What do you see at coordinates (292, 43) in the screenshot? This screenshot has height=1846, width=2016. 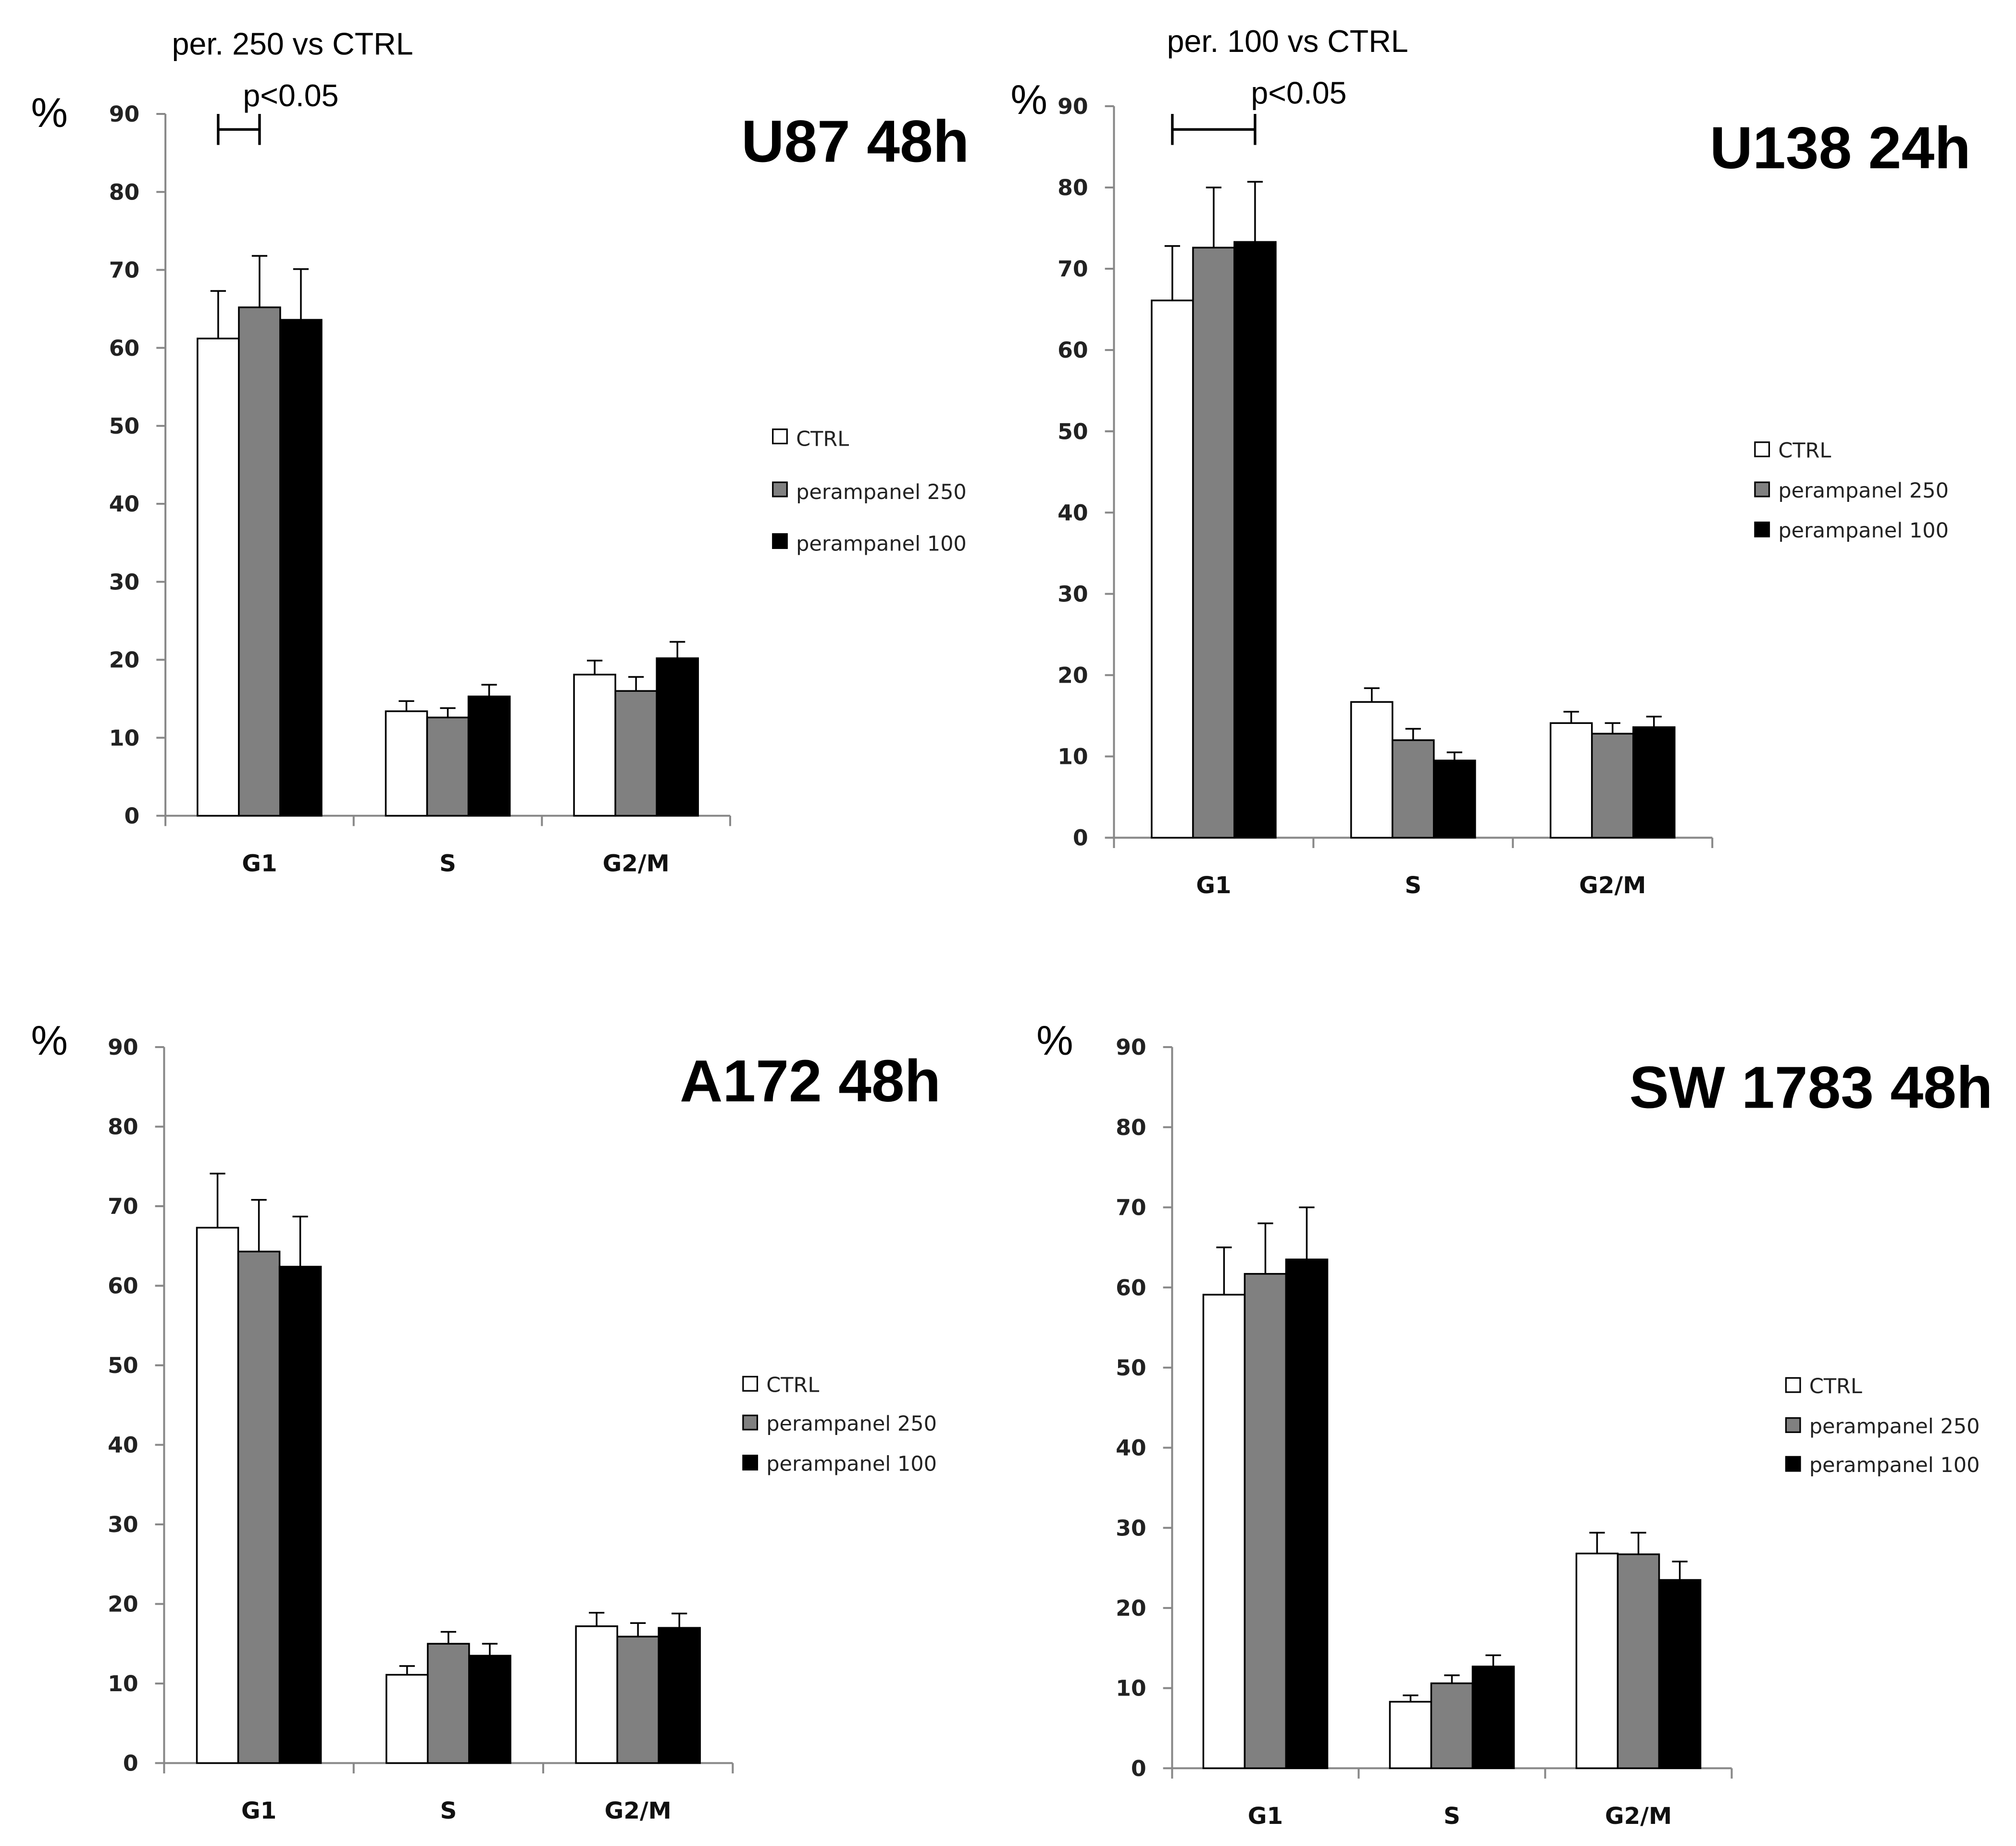 I see `comparison-label: per. 250 vs CTRL` at bounding box center [292, 43].